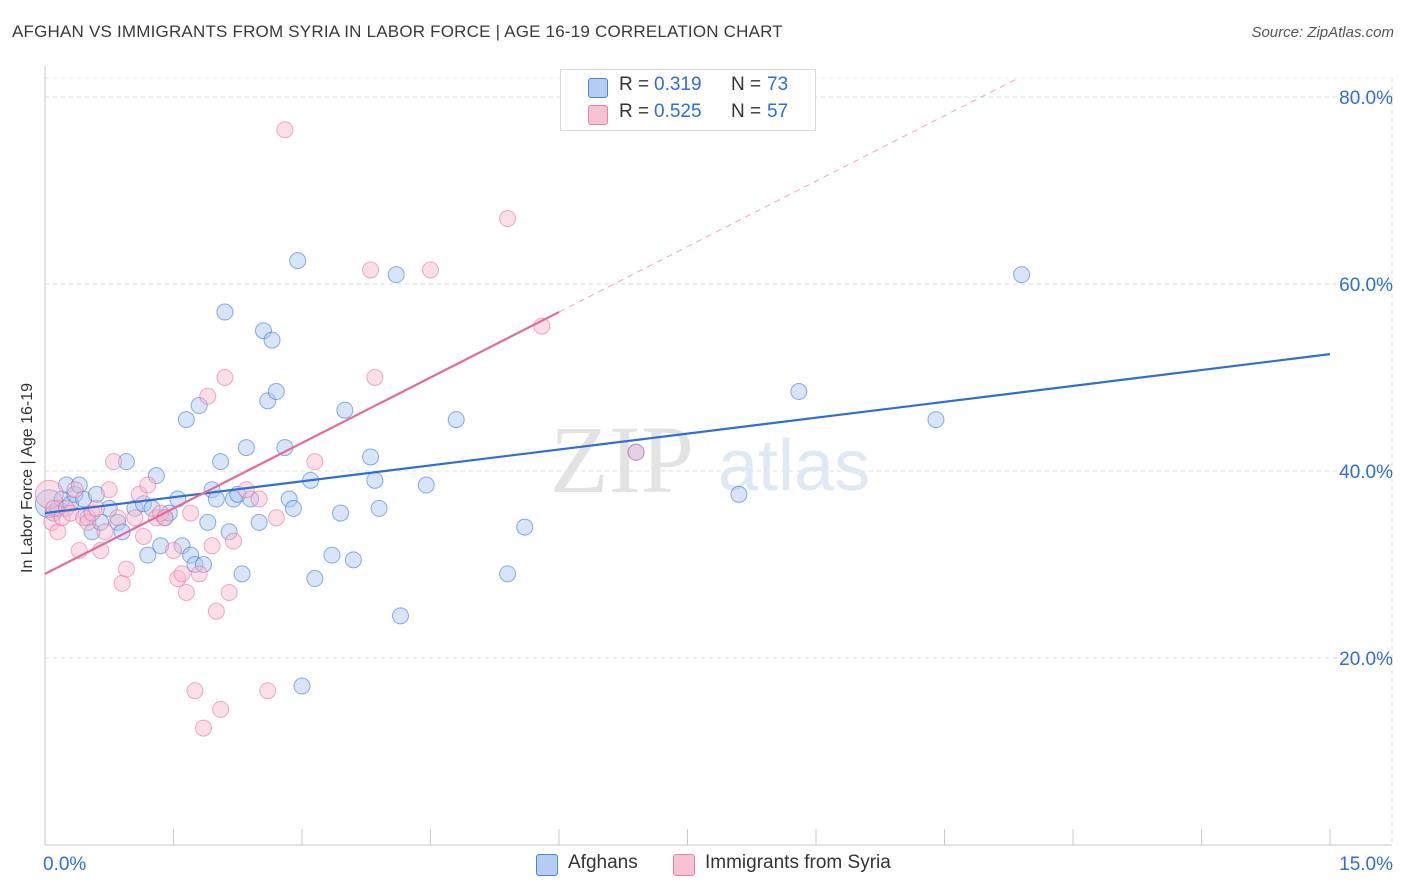 This screenshot has height=892, width=1406. Describe the element at coordinates (794, 466) in the screenshot. I see `watermark-atlas: atlas` at that location.